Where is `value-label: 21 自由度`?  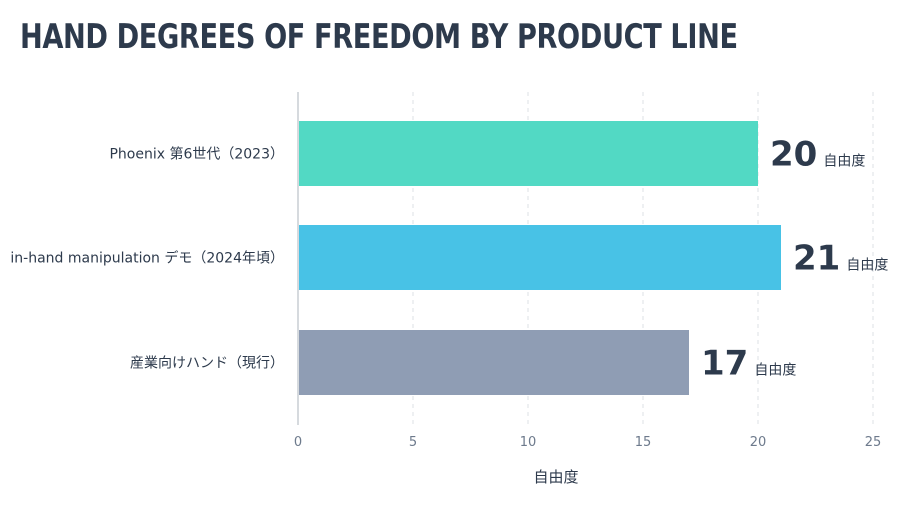
value-label: 21 自由度 is located at coordinates (840, 259).